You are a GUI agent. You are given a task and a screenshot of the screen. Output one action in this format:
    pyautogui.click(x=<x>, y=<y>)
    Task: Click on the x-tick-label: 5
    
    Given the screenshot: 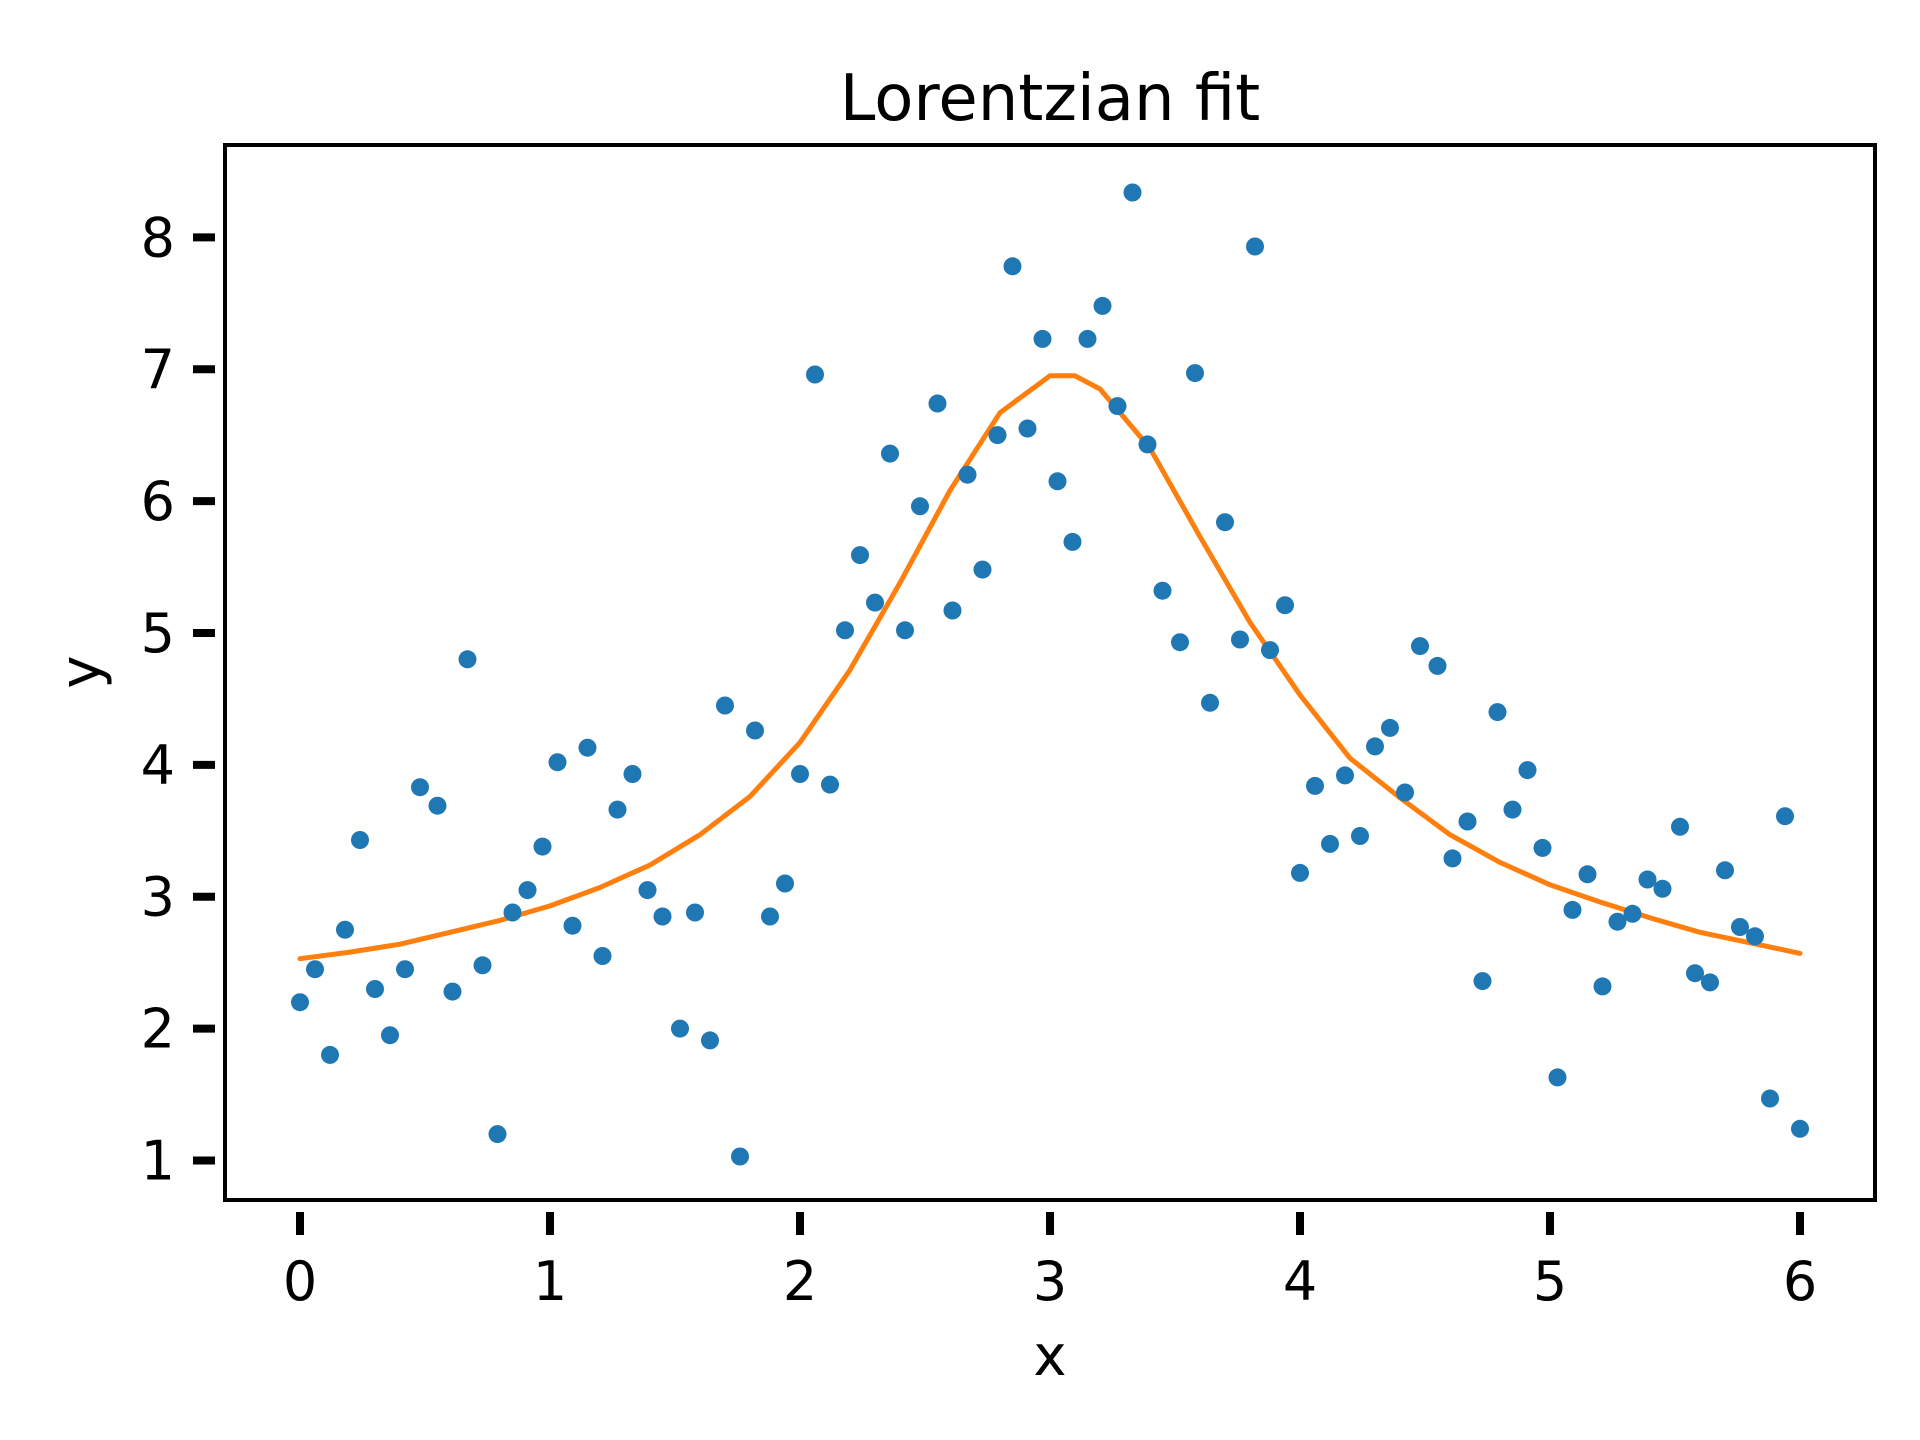 What is the action you would take?
    pyautogui.click(x=1550, y=1281)
    